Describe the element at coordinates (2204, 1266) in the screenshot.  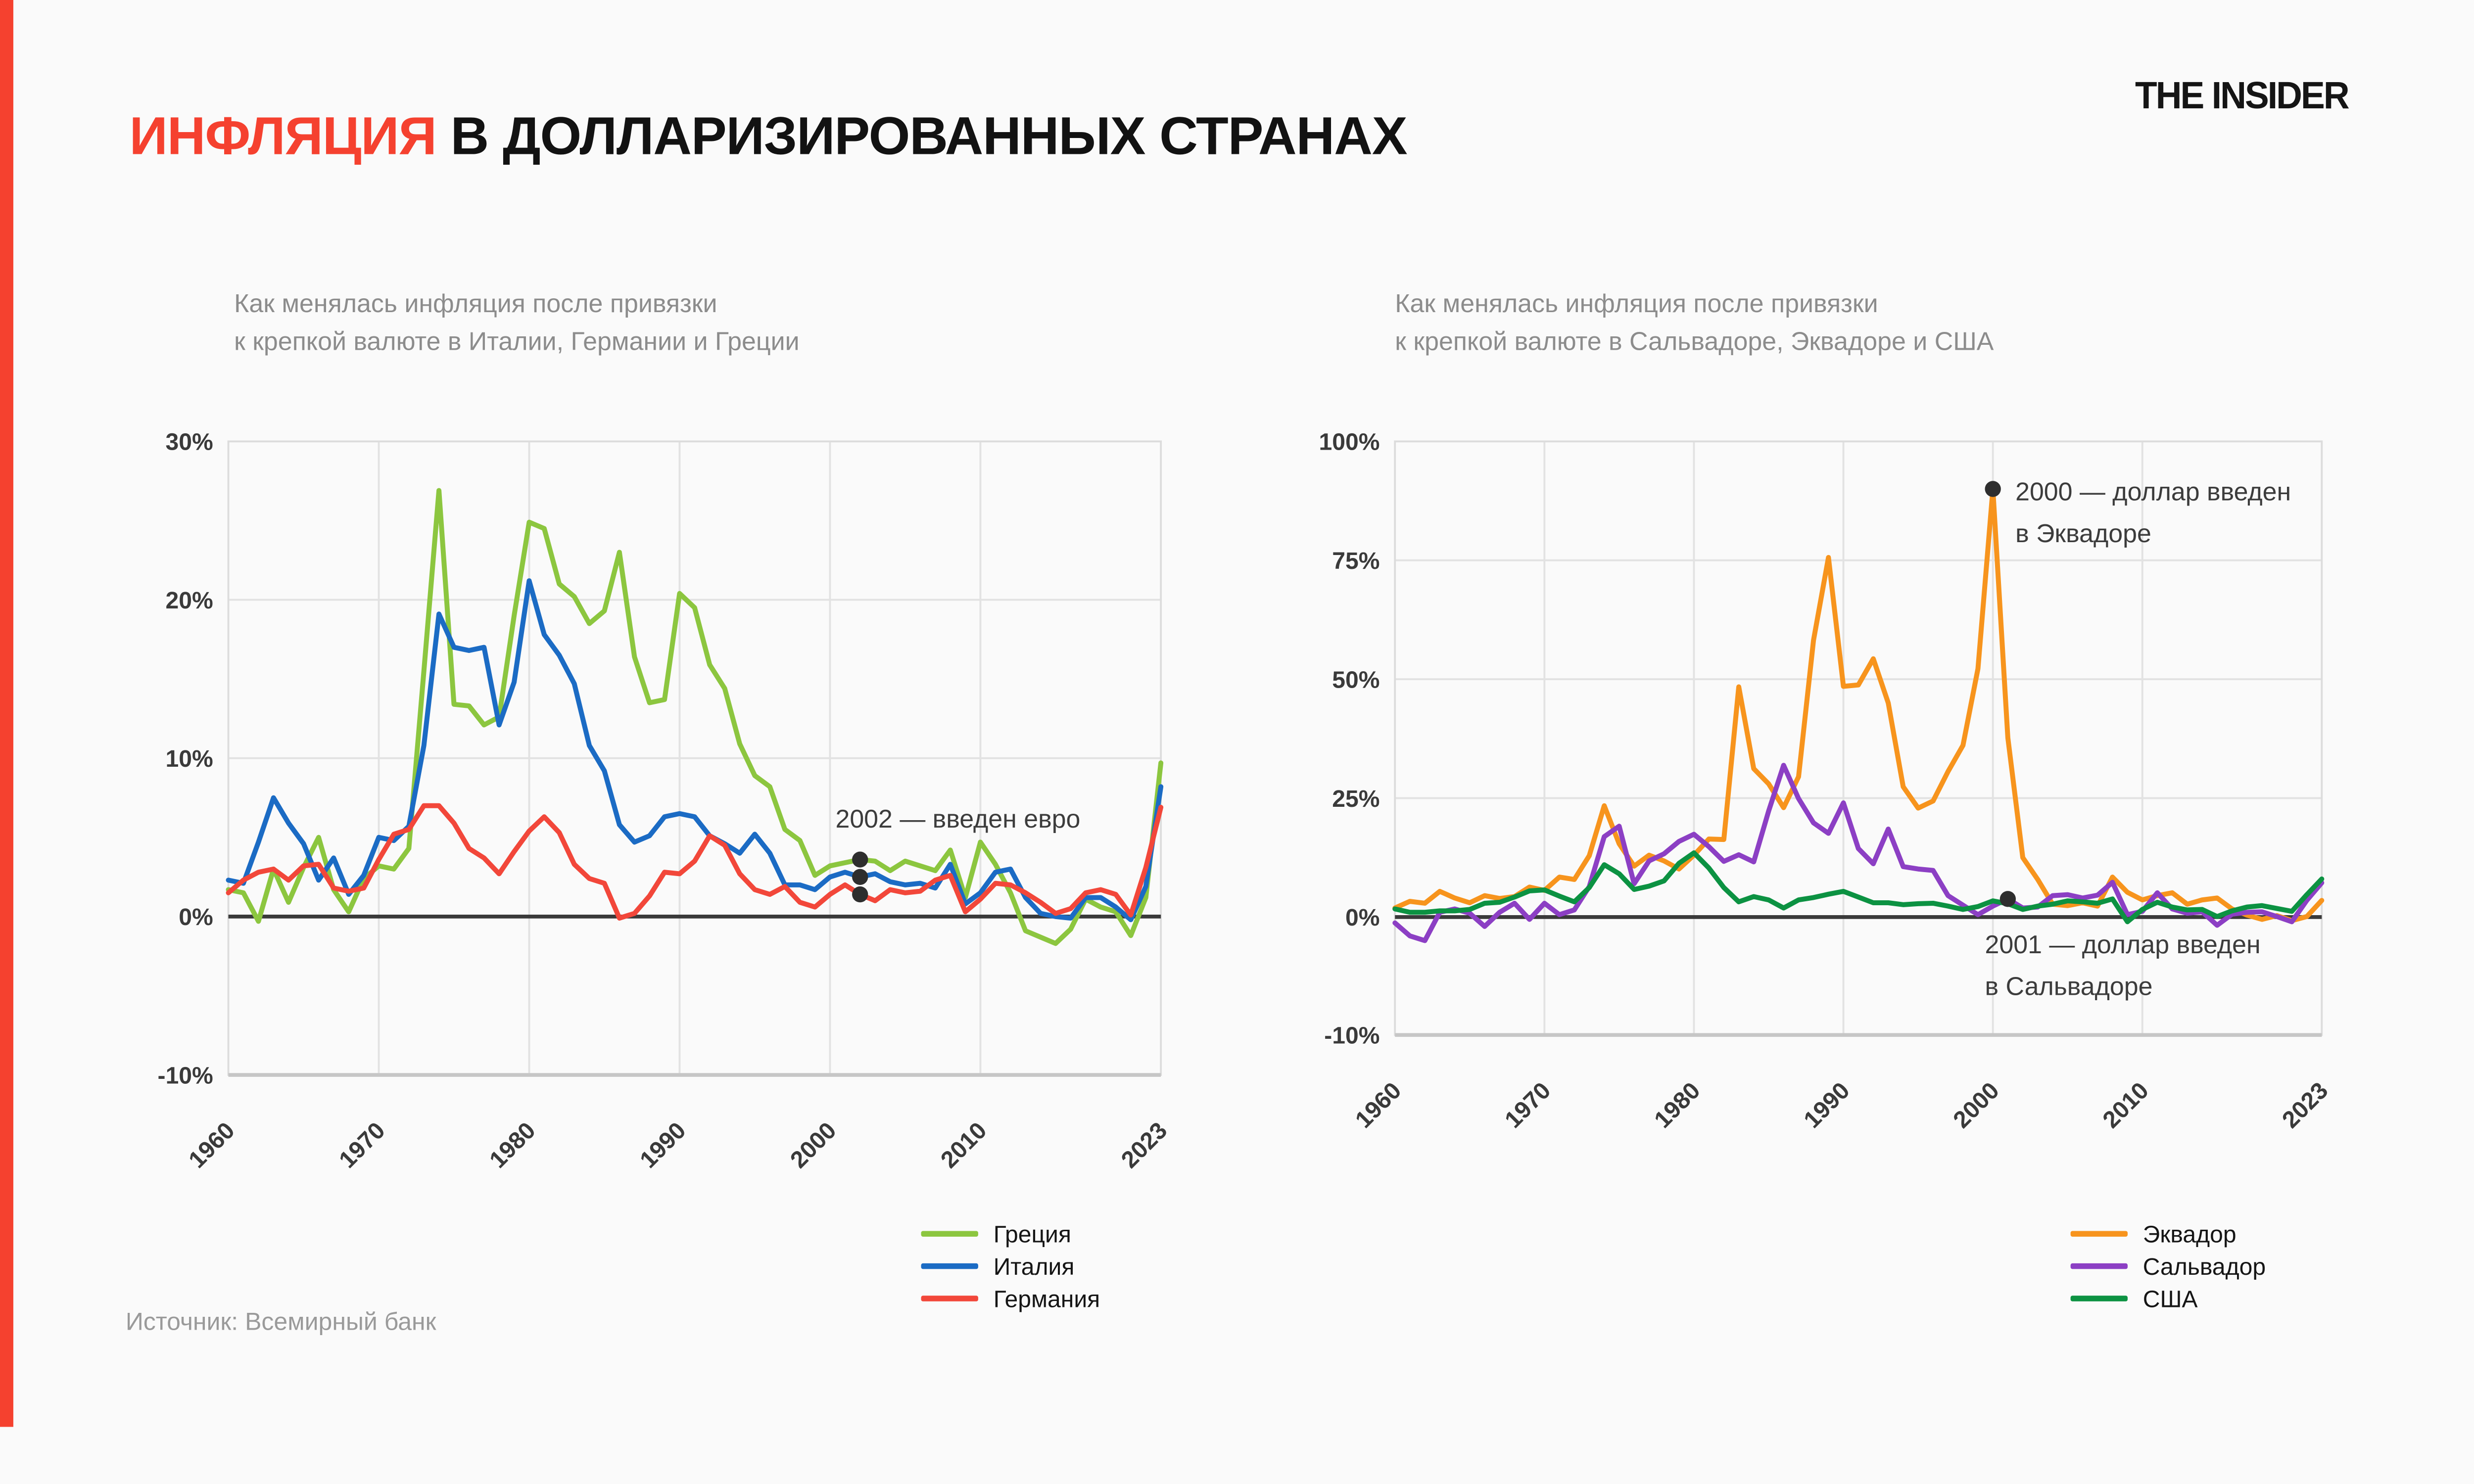
I see `legend-label: Сальвадор` at that location.